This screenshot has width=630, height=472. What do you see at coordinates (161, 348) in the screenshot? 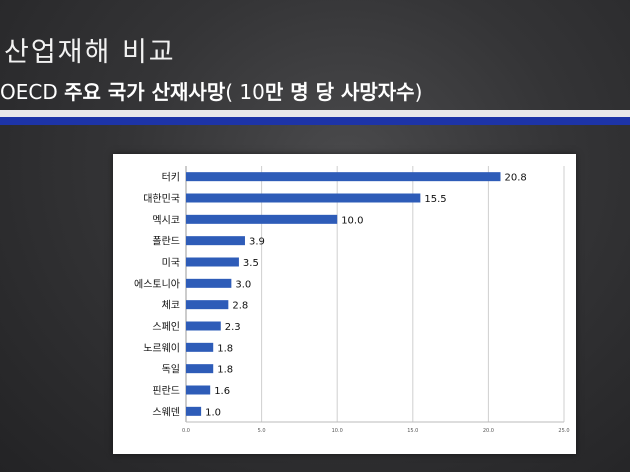
I see `category-label: 노르웨이` at bounding box center [161, 348].